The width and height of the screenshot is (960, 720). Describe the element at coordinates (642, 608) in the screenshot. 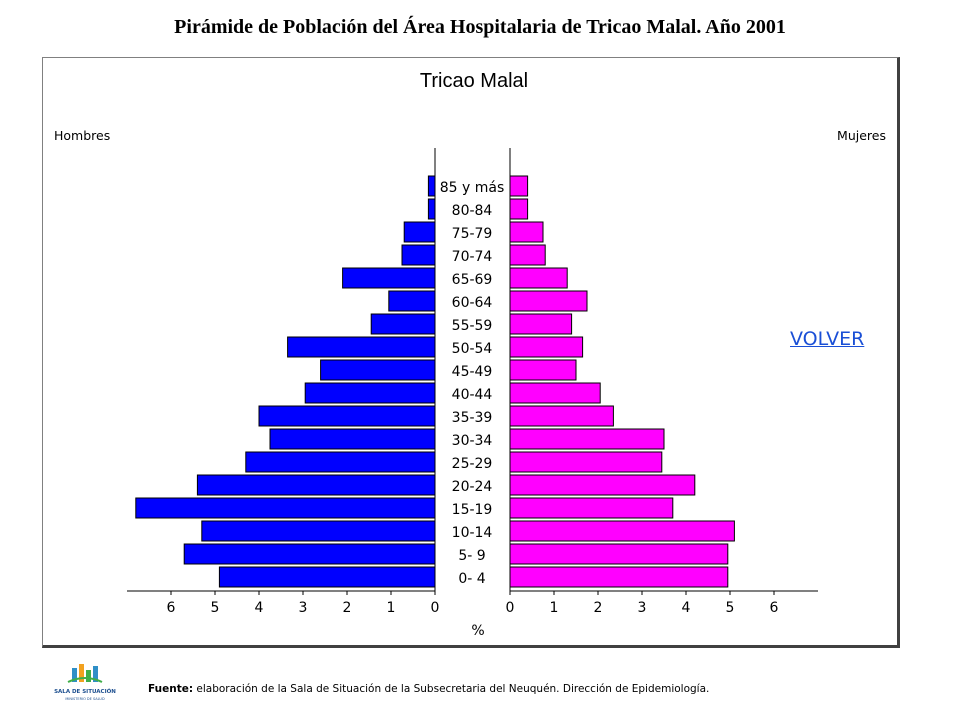

I see `right-tick-label: 3` at that location.